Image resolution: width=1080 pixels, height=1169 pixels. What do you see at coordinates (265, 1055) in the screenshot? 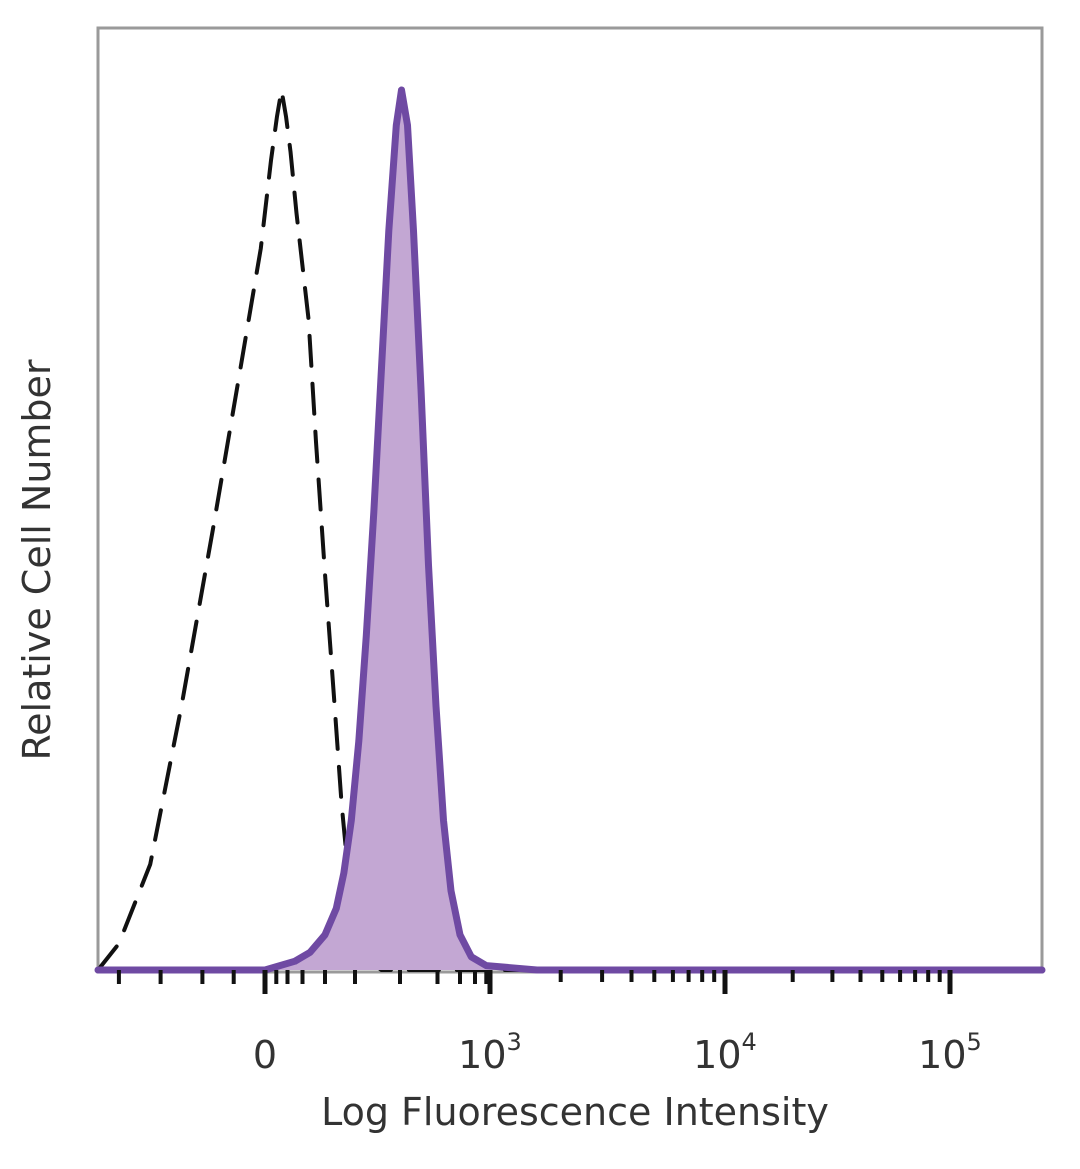
I see `x-tick-label: 0` at bounding box center [265, 1055].